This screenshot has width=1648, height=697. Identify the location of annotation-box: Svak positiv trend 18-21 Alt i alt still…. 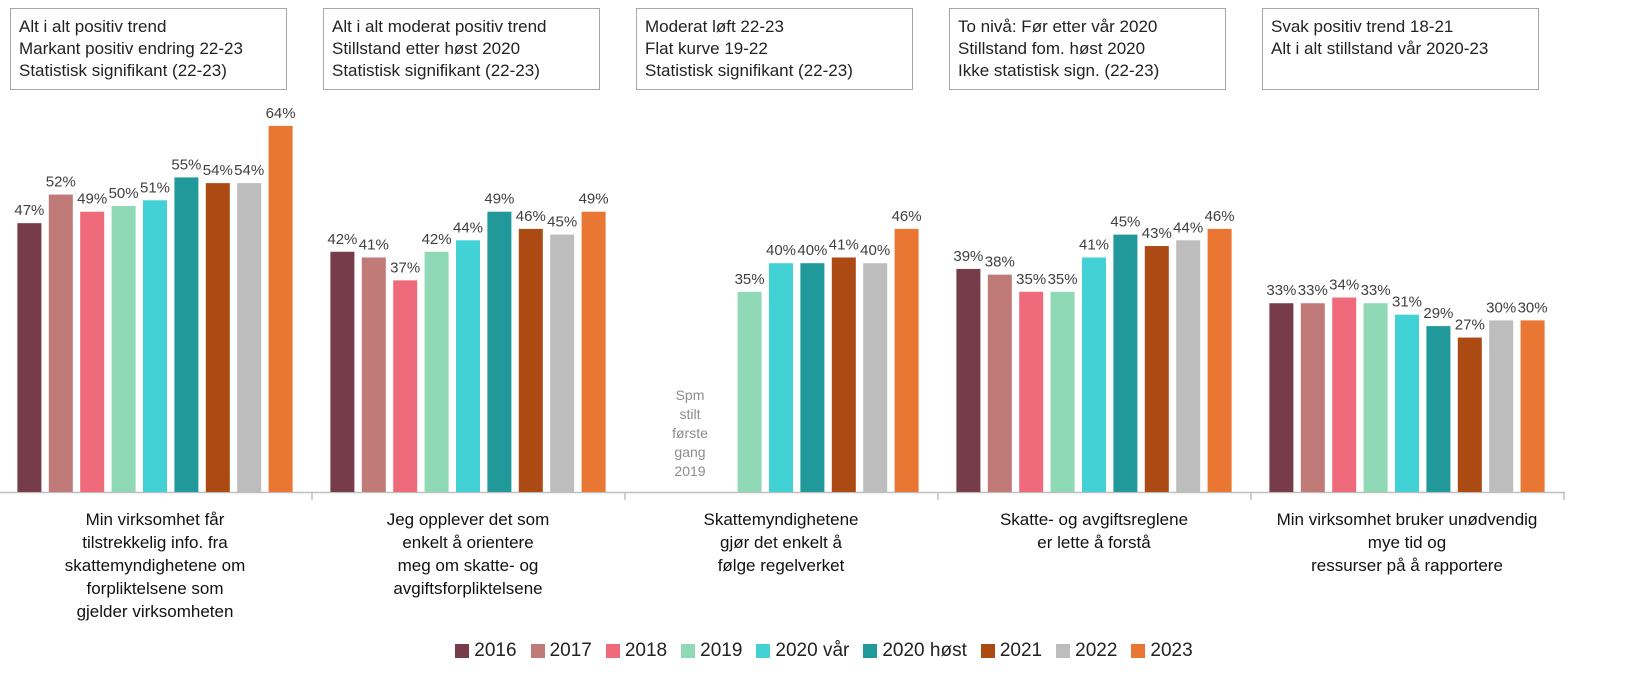
(1400, 49).